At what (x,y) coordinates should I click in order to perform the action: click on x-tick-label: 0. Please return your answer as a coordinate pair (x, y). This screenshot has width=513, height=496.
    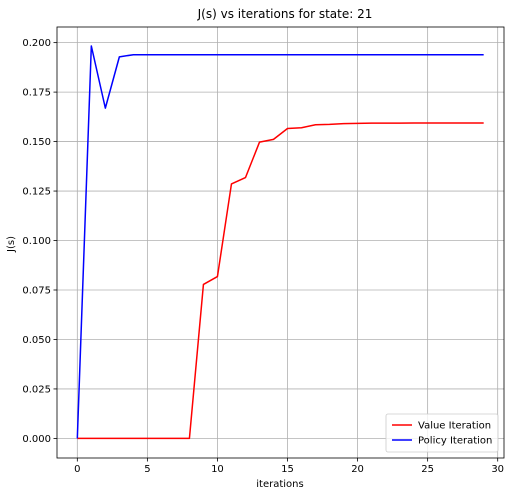
    Looking at the image, I should click on (77, 469).